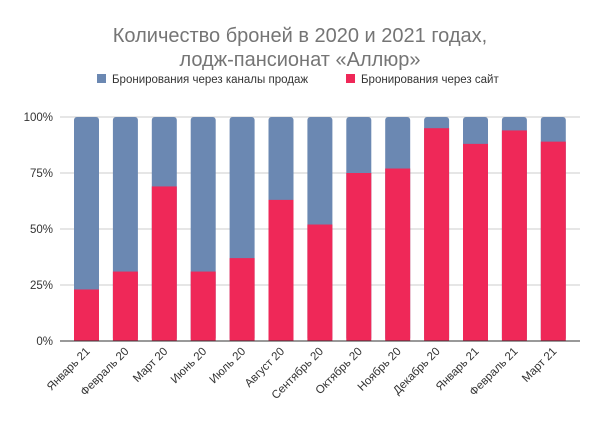  I want to click on x-tick-label: Март 20, so click(150, 365).